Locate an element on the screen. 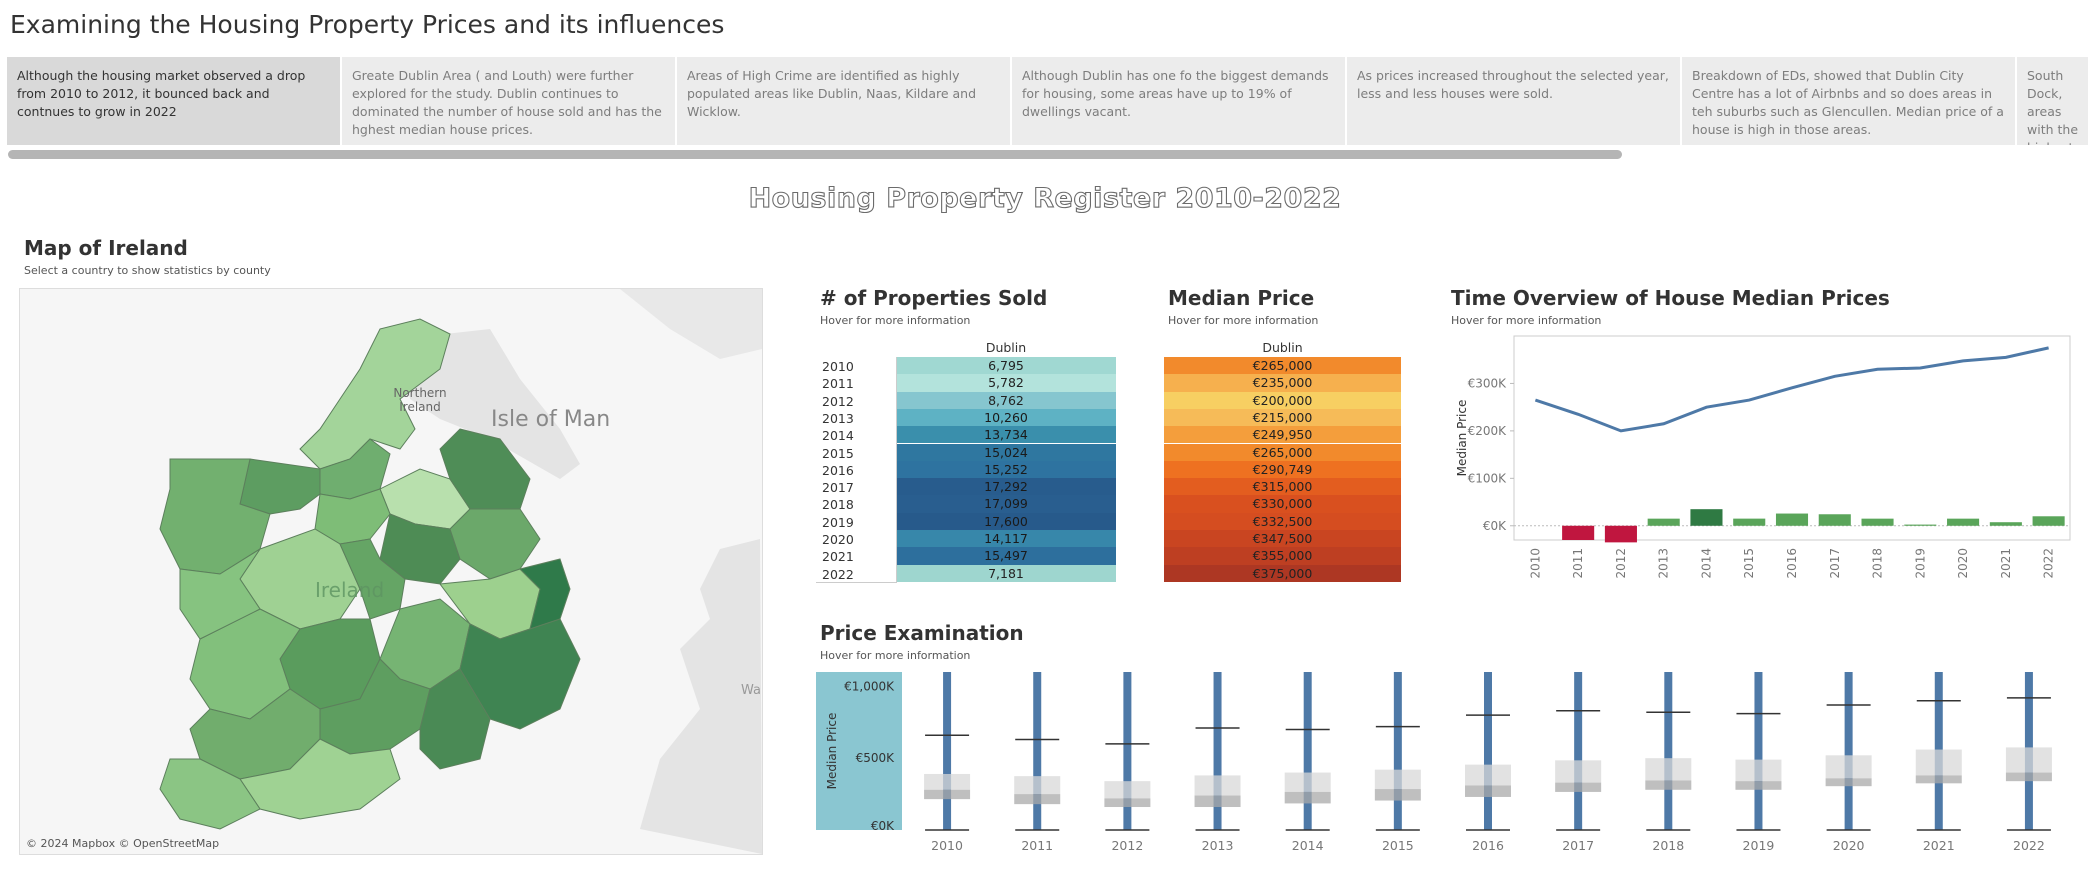  sold-cell: 15,497 is located at coordinates (1006, 556).